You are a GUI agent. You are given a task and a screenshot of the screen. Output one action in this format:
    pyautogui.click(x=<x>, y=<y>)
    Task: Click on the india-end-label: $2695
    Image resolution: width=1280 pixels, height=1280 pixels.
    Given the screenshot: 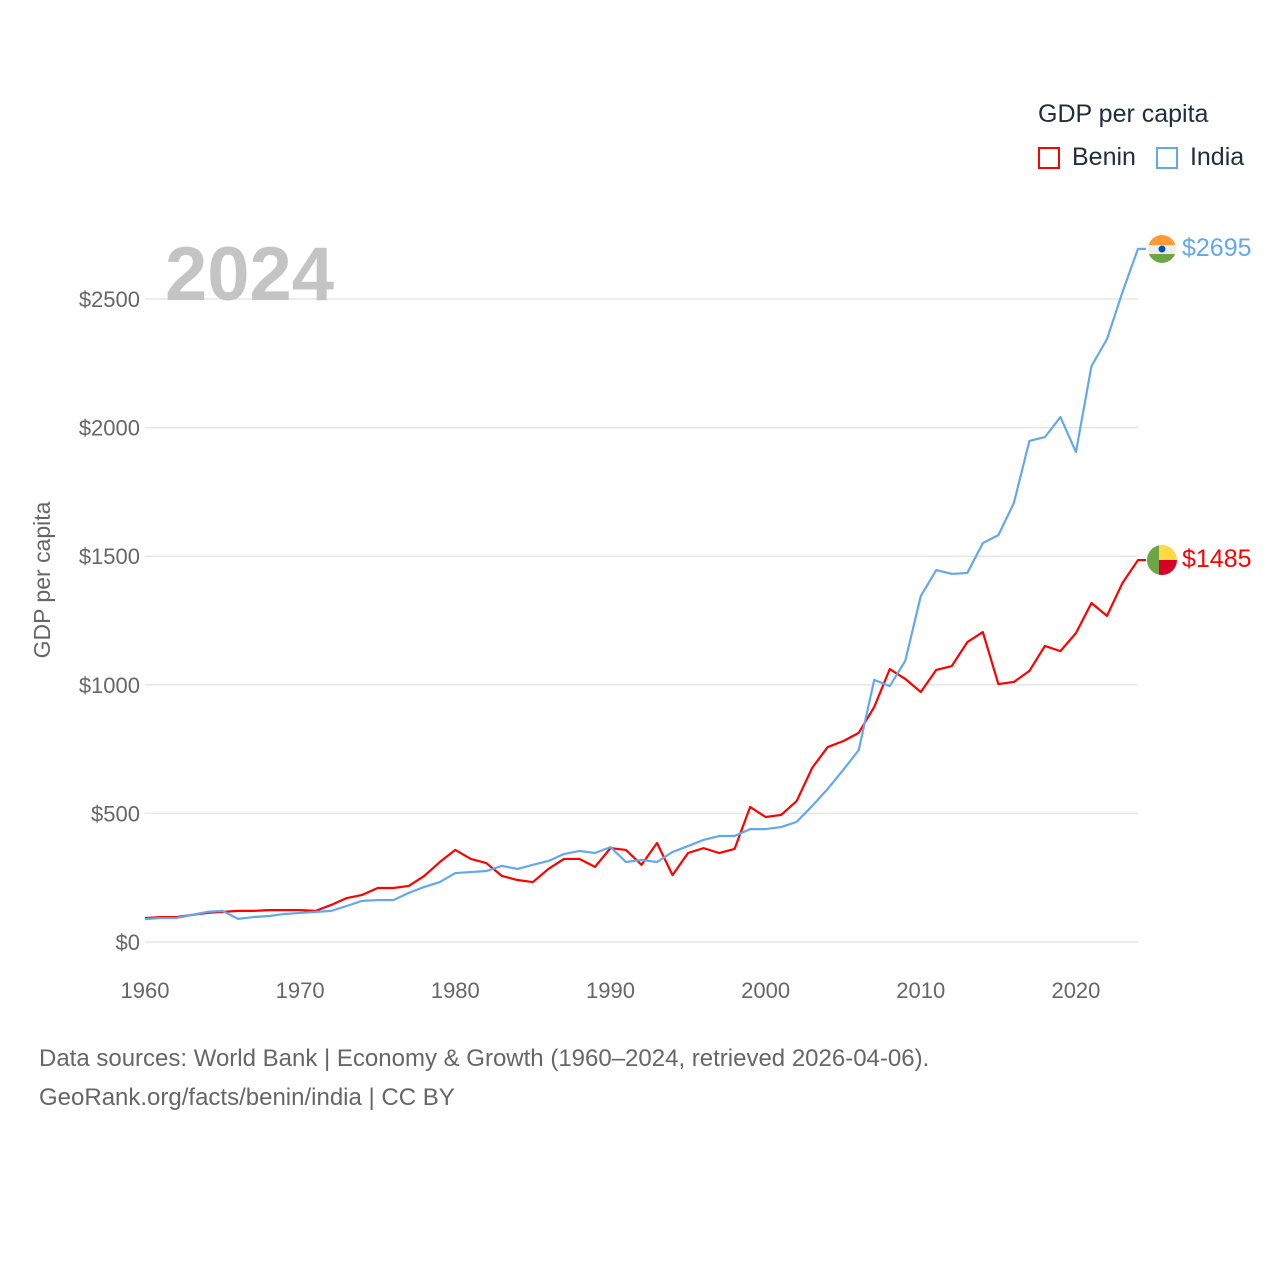 What is the action you would take?
    pyautogui.click(x=1217, y=248)
    